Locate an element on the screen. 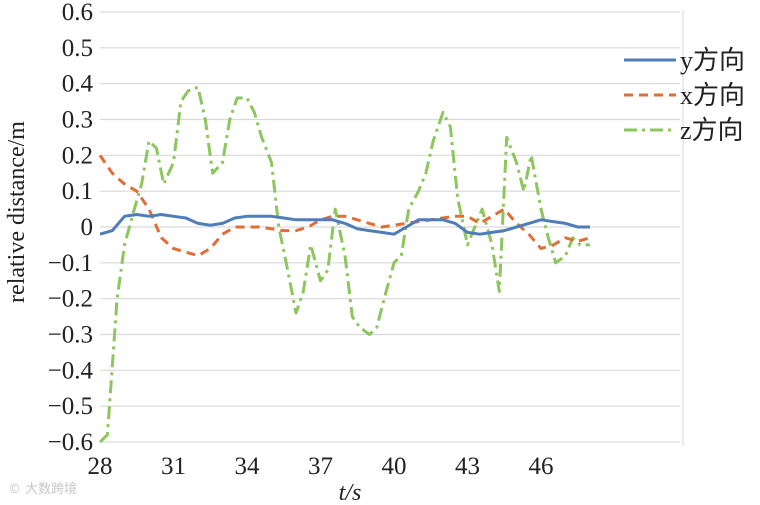  x-tick-label: 37 is located at coordinates (320, 466).